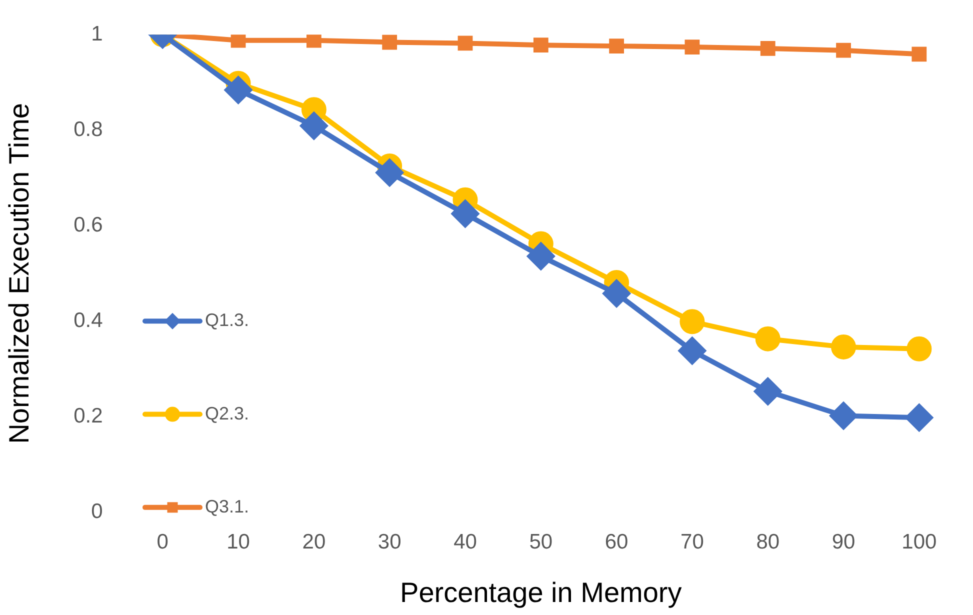 This screenshot has width=973, height=615. Describe the element at coordinates (692, 542) in the screenshot. I see `x-tick-label: 70` at that location.